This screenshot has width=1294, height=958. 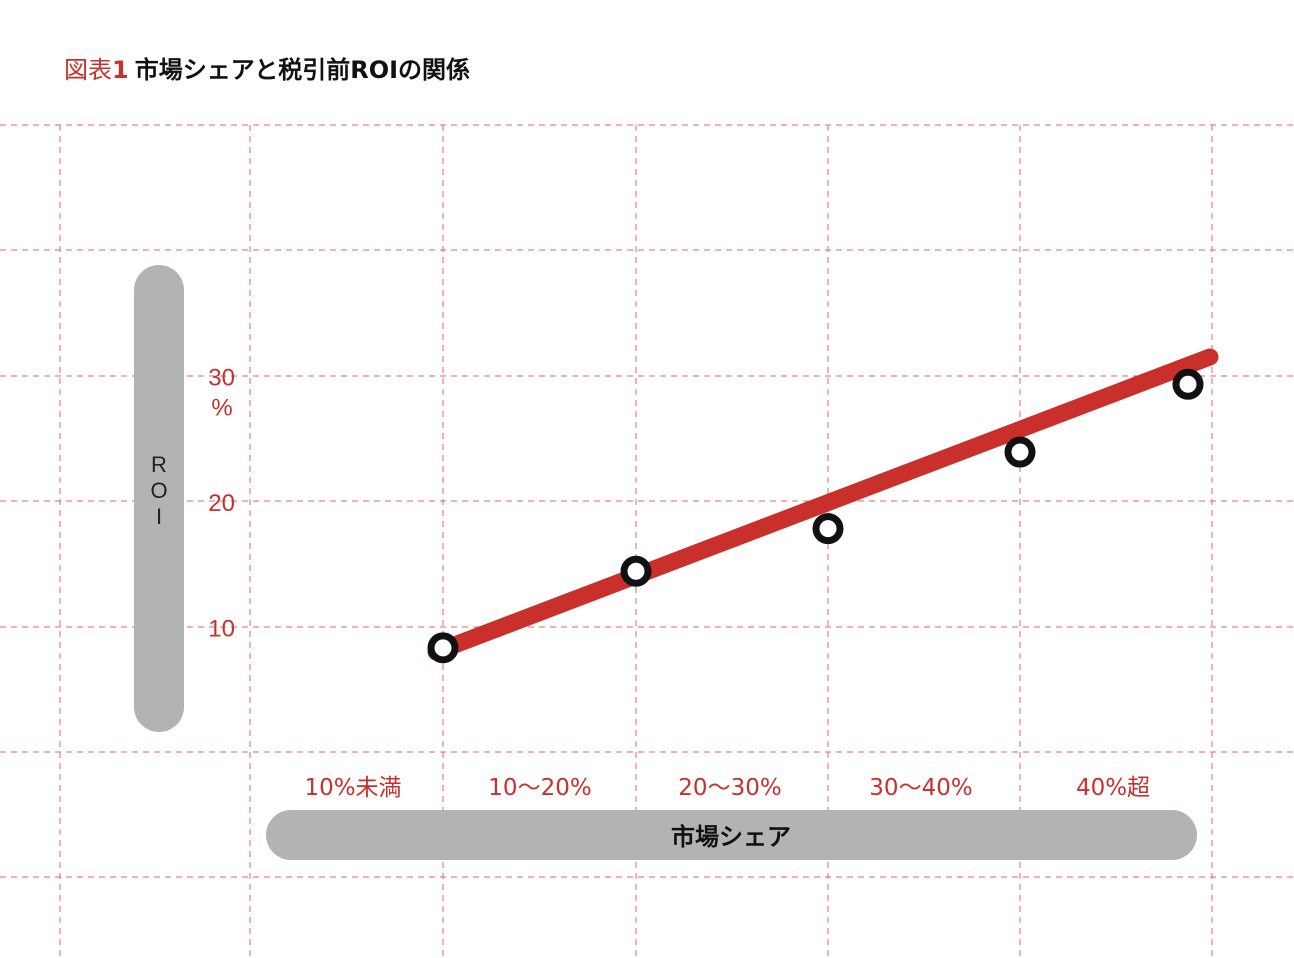 What do you see at coordinates (221, 378) in the screenshot?
I see `y-tick-label: 30` at bounding box center [221, 378].